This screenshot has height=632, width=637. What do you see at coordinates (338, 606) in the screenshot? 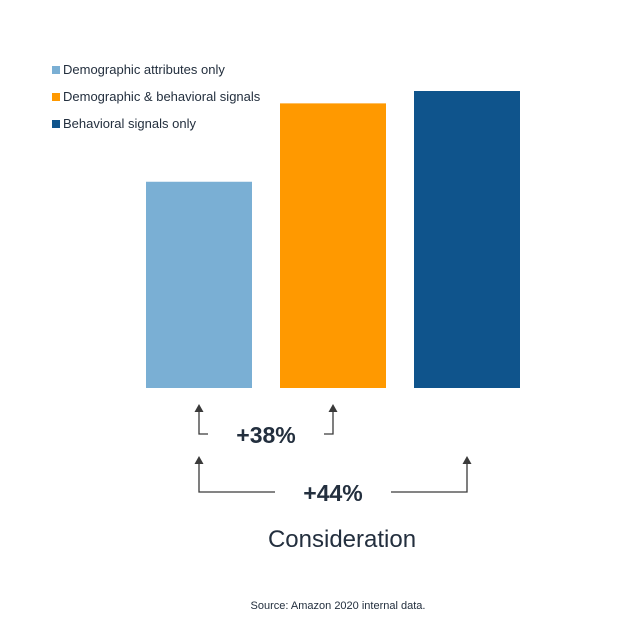
I see `source-note: Source: Amazon 2020 internal data.` at bounding box center [338, 606].